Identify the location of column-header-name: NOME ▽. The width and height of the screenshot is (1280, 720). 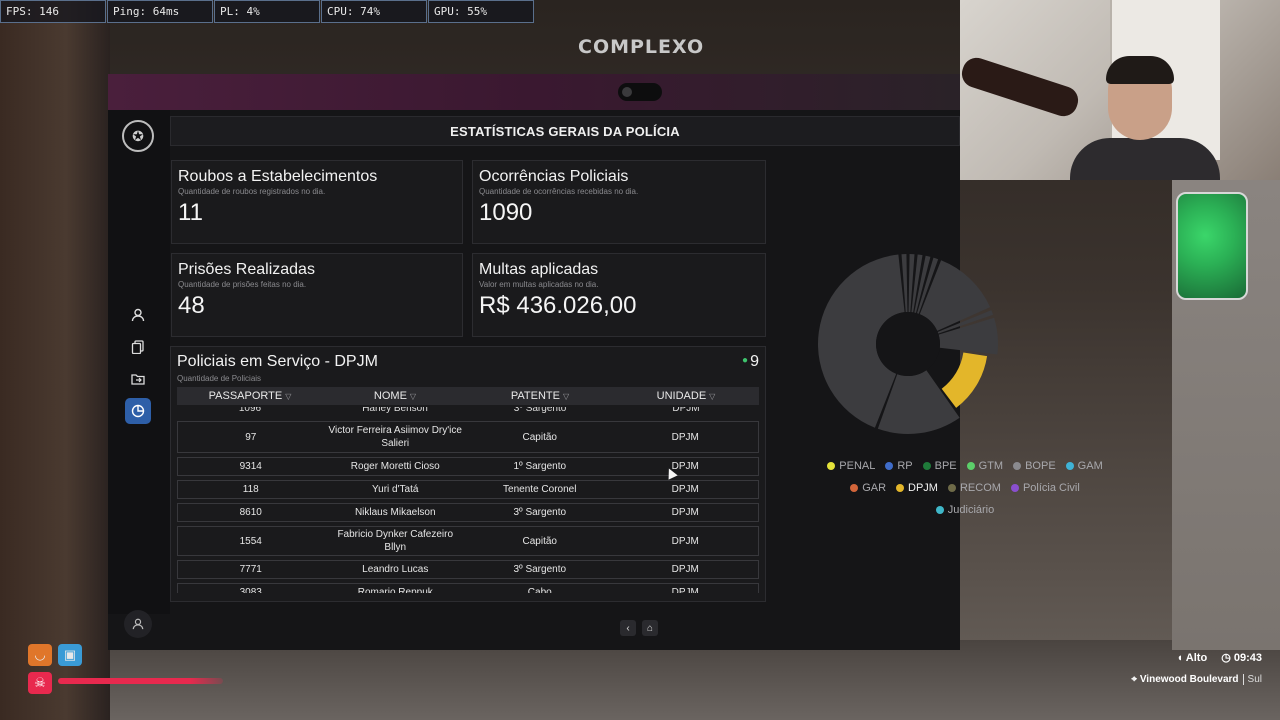
(395, 396).